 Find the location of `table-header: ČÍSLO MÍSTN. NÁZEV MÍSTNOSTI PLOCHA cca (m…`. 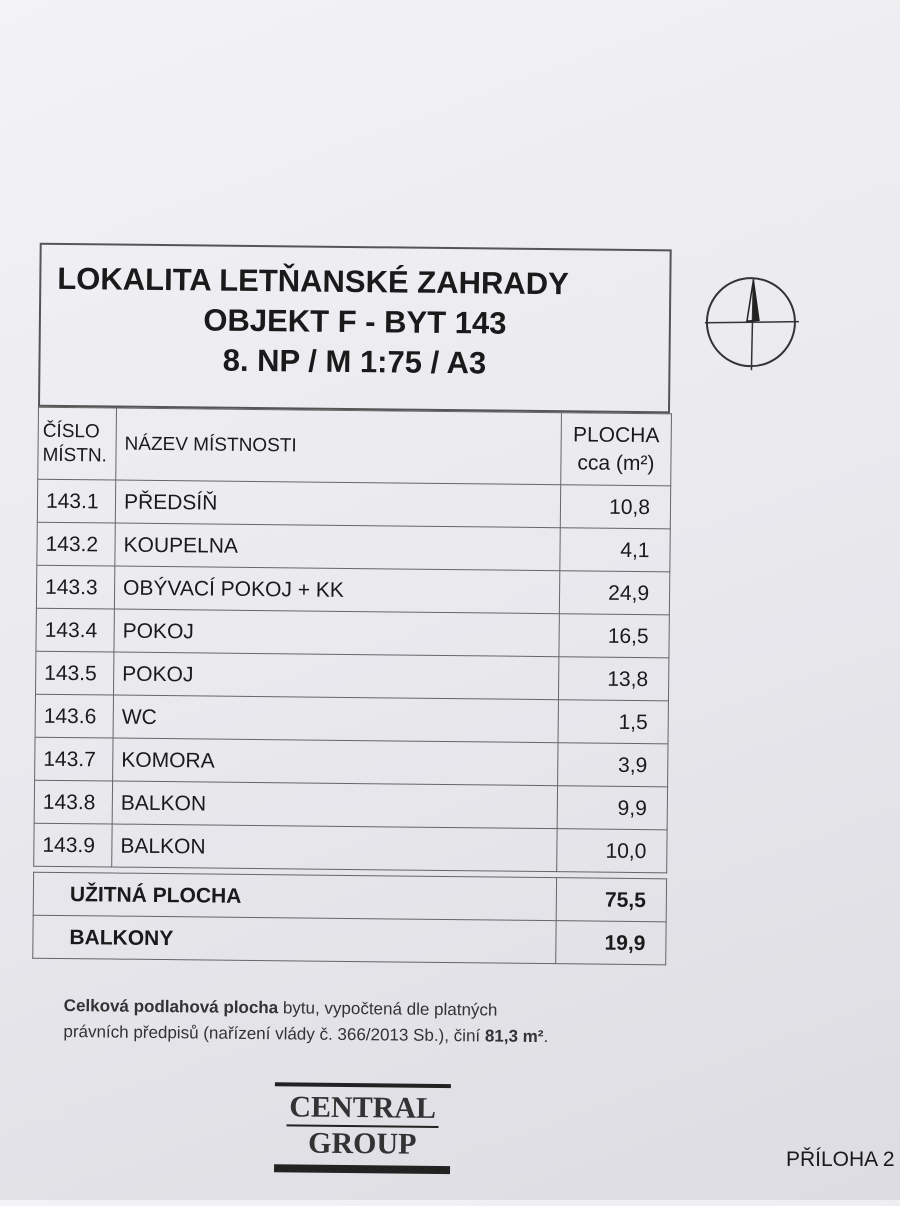

table-header: ČÍSLO MÍSTN. NÁZEV MÍSTNOSTI PLOCHA cca (m… is located at coordinates (354, 446).